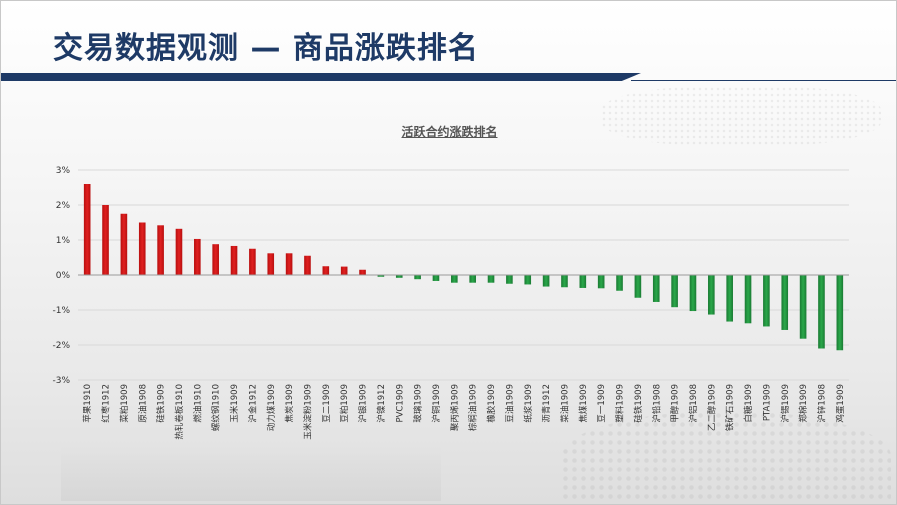  What do you see at coordinates (251, 473) in the screenshot?
I see `city-skyline-decoration` at bounding box center [251, 473].